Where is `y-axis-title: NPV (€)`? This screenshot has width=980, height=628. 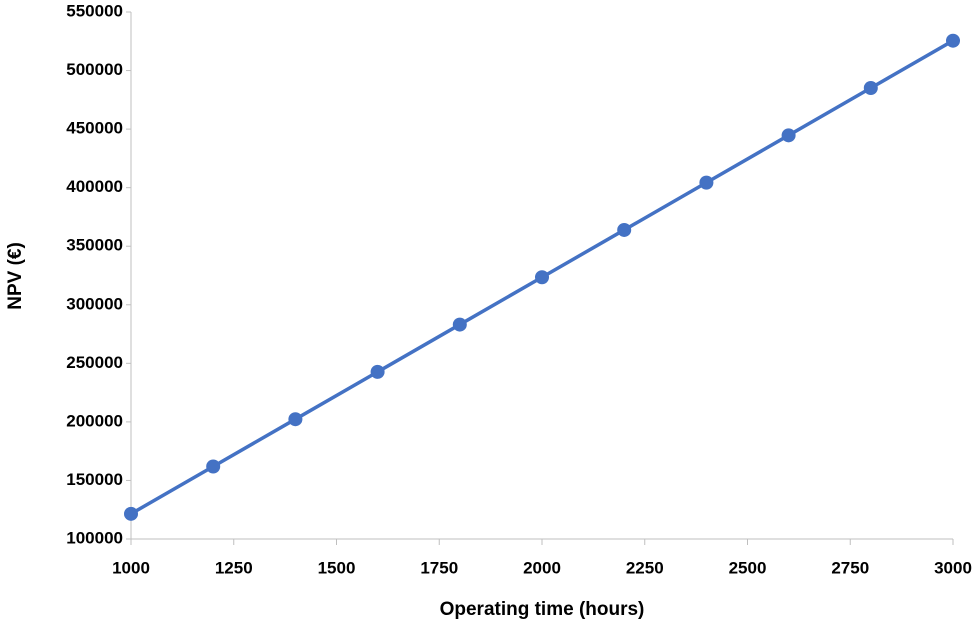 y-axis-title: NPV (€) is located at coordinates (15, 276).